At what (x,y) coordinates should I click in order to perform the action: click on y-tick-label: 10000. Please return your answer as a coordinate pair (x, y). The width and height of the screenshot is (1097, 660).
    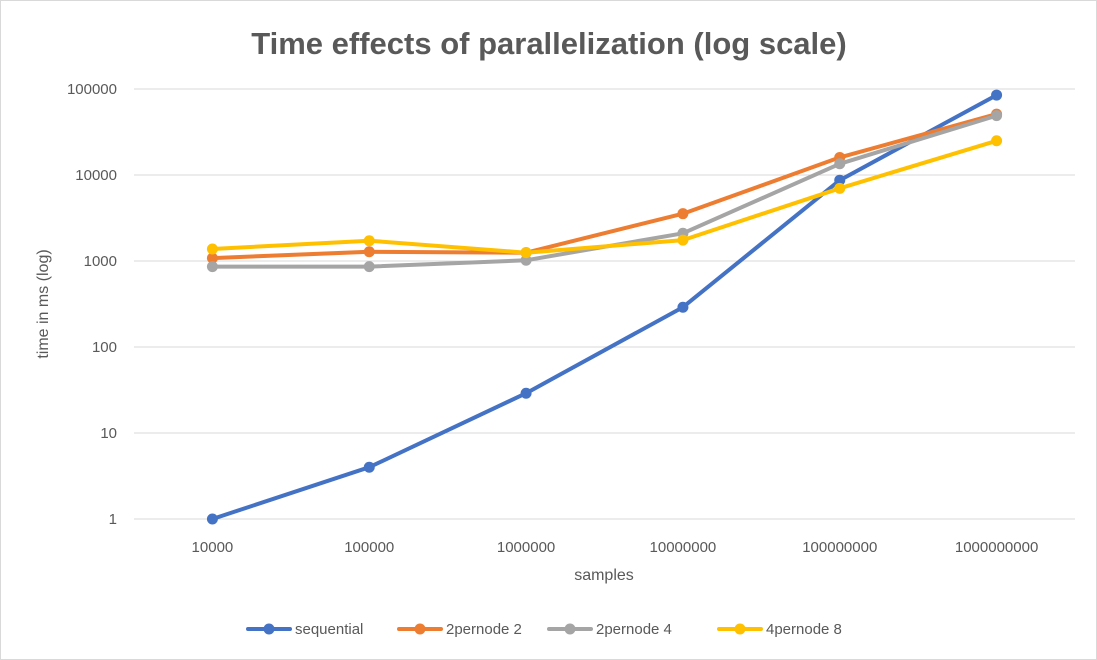
    Looking at the image, I should click on (96, 175).